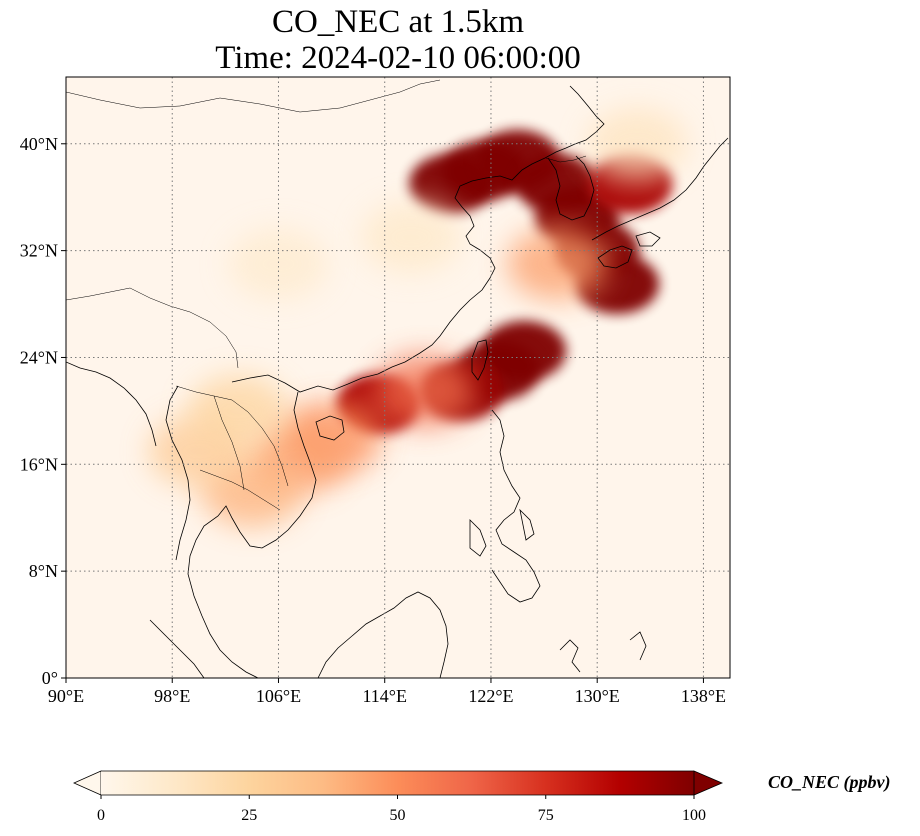 Image resolution: width=920 pixels, height=836 pixels. Describe the element at coordinates (66, 696) in the screenshot. I see `x-tick-label-0: 90°E` at that location.